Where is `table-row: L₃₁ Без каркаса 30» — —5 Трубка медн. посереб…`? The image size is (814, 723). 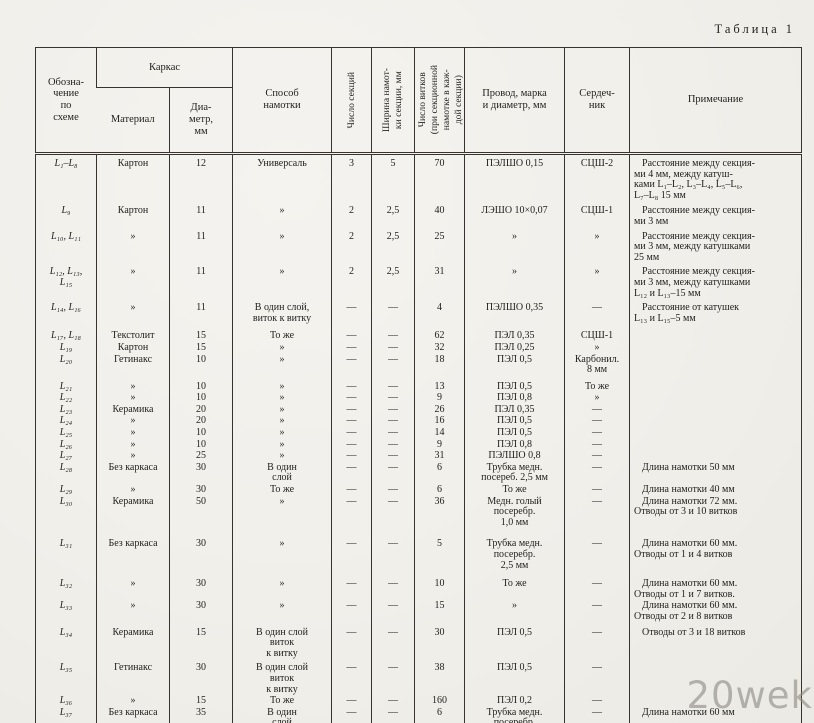 table-row: L₃₁ Без каркаса 30» — —5 Трубка медн. посереб… is located at coordinates (419, 558).